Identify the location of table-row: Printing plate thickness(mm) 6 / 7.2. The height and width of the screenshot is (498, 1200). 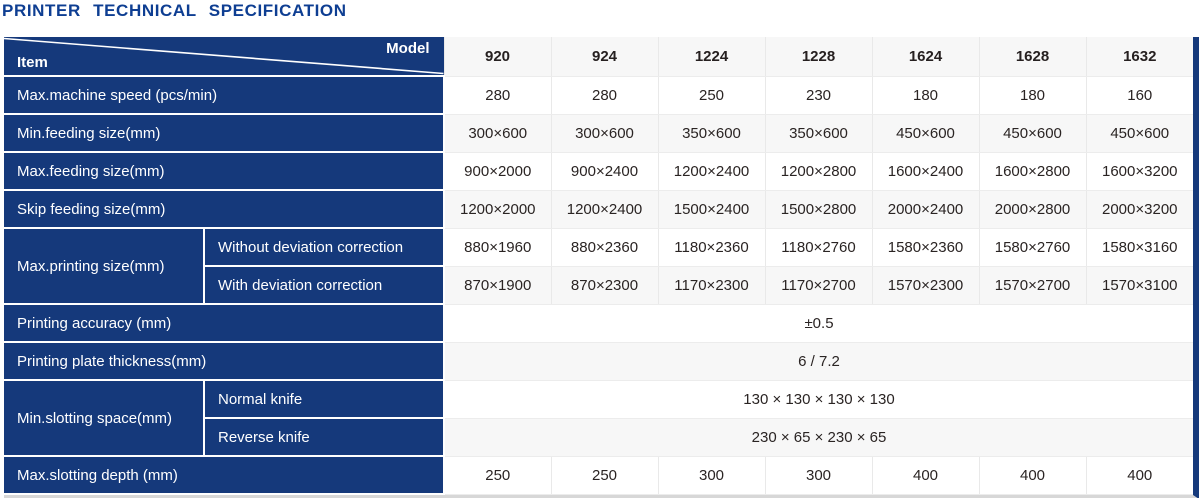
(598, 361).